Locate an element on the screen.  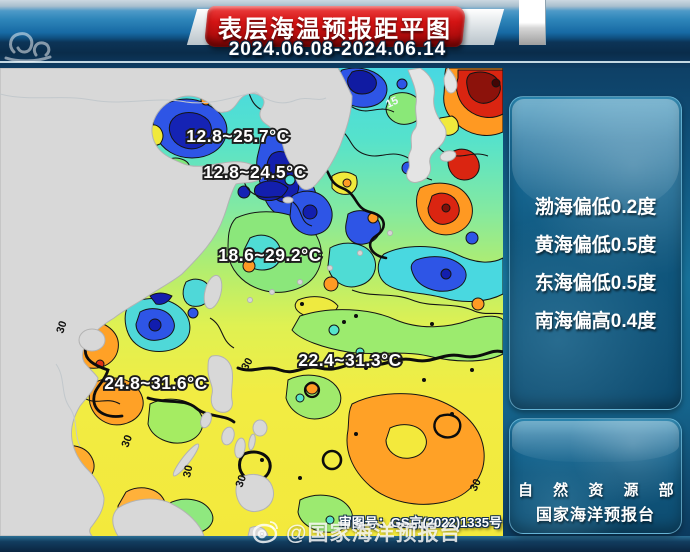
temp-label-philippine-sea: 22.4~31.3°C is located at coordinates (349, 360).